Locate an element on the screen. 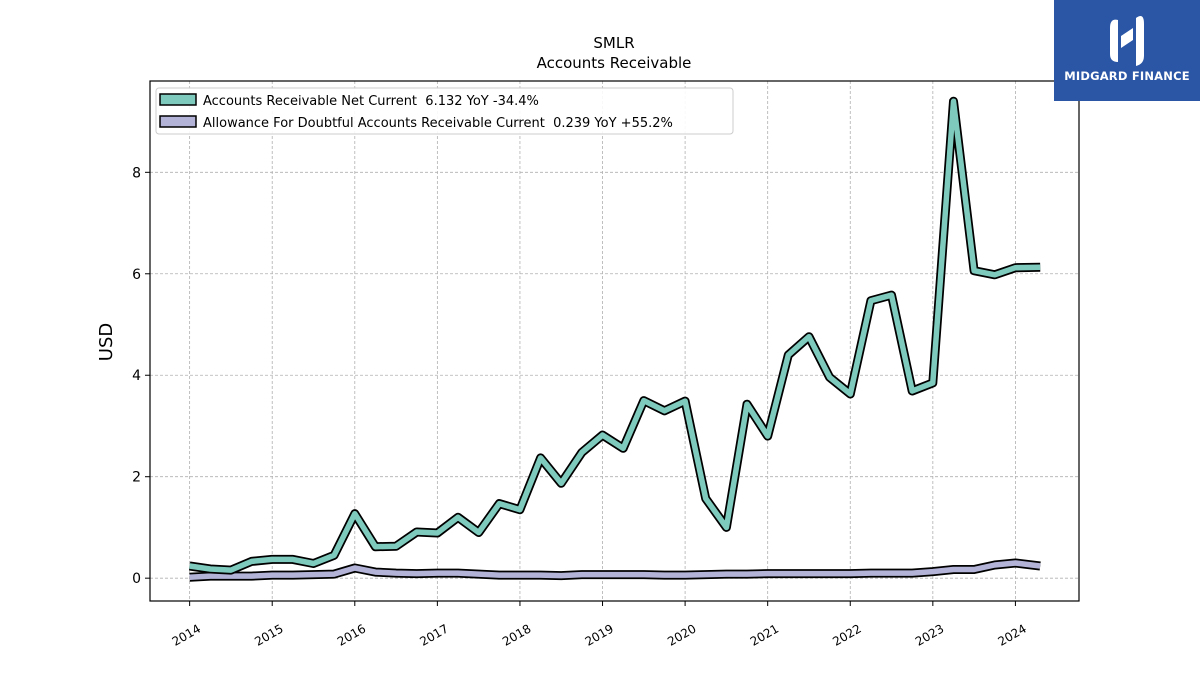  x-tick-label: 2020 is located at coordinates (681, 634).